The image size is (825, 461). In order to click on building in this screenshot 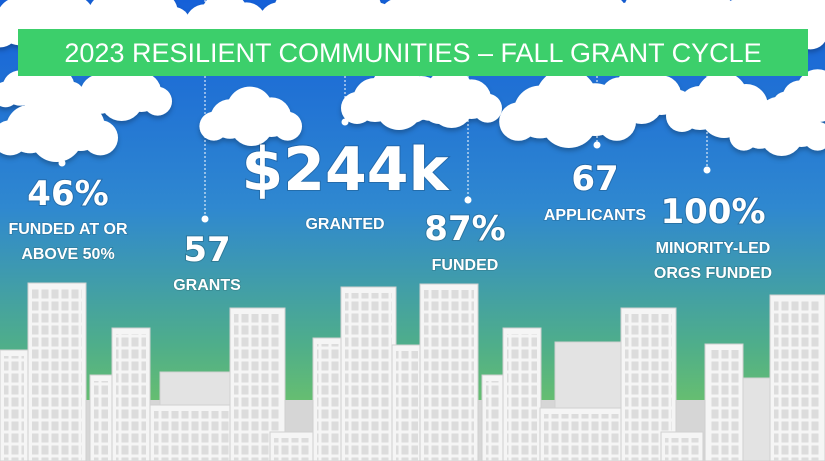, I will do `click(758, 419)`.